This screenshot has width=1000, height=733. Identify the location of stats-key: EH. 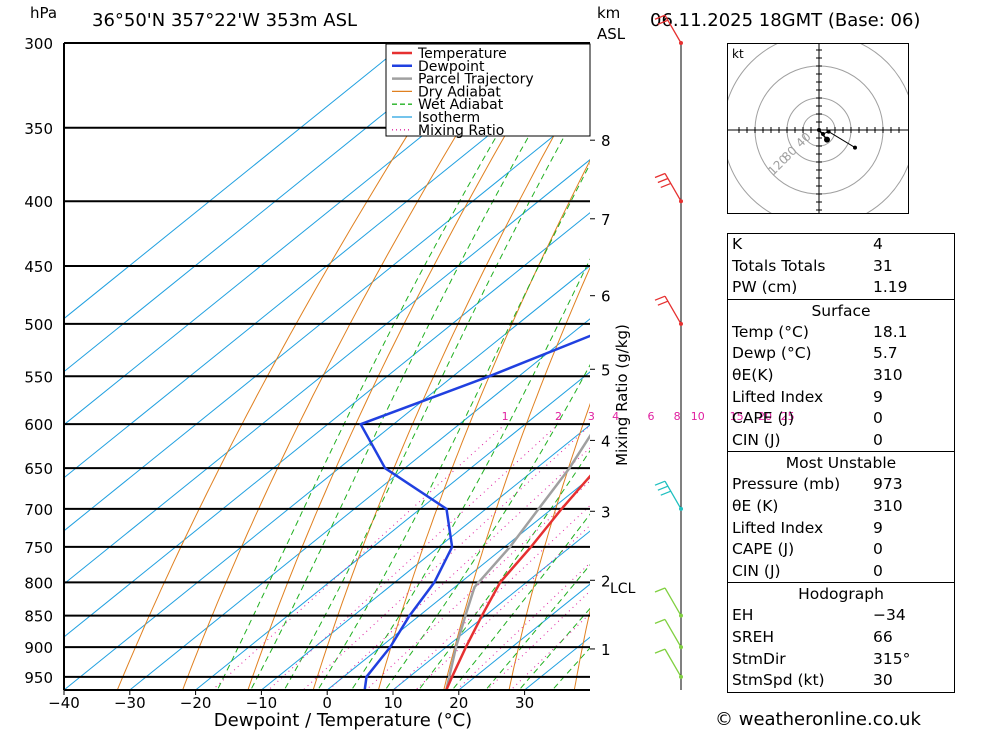
(743, 615).